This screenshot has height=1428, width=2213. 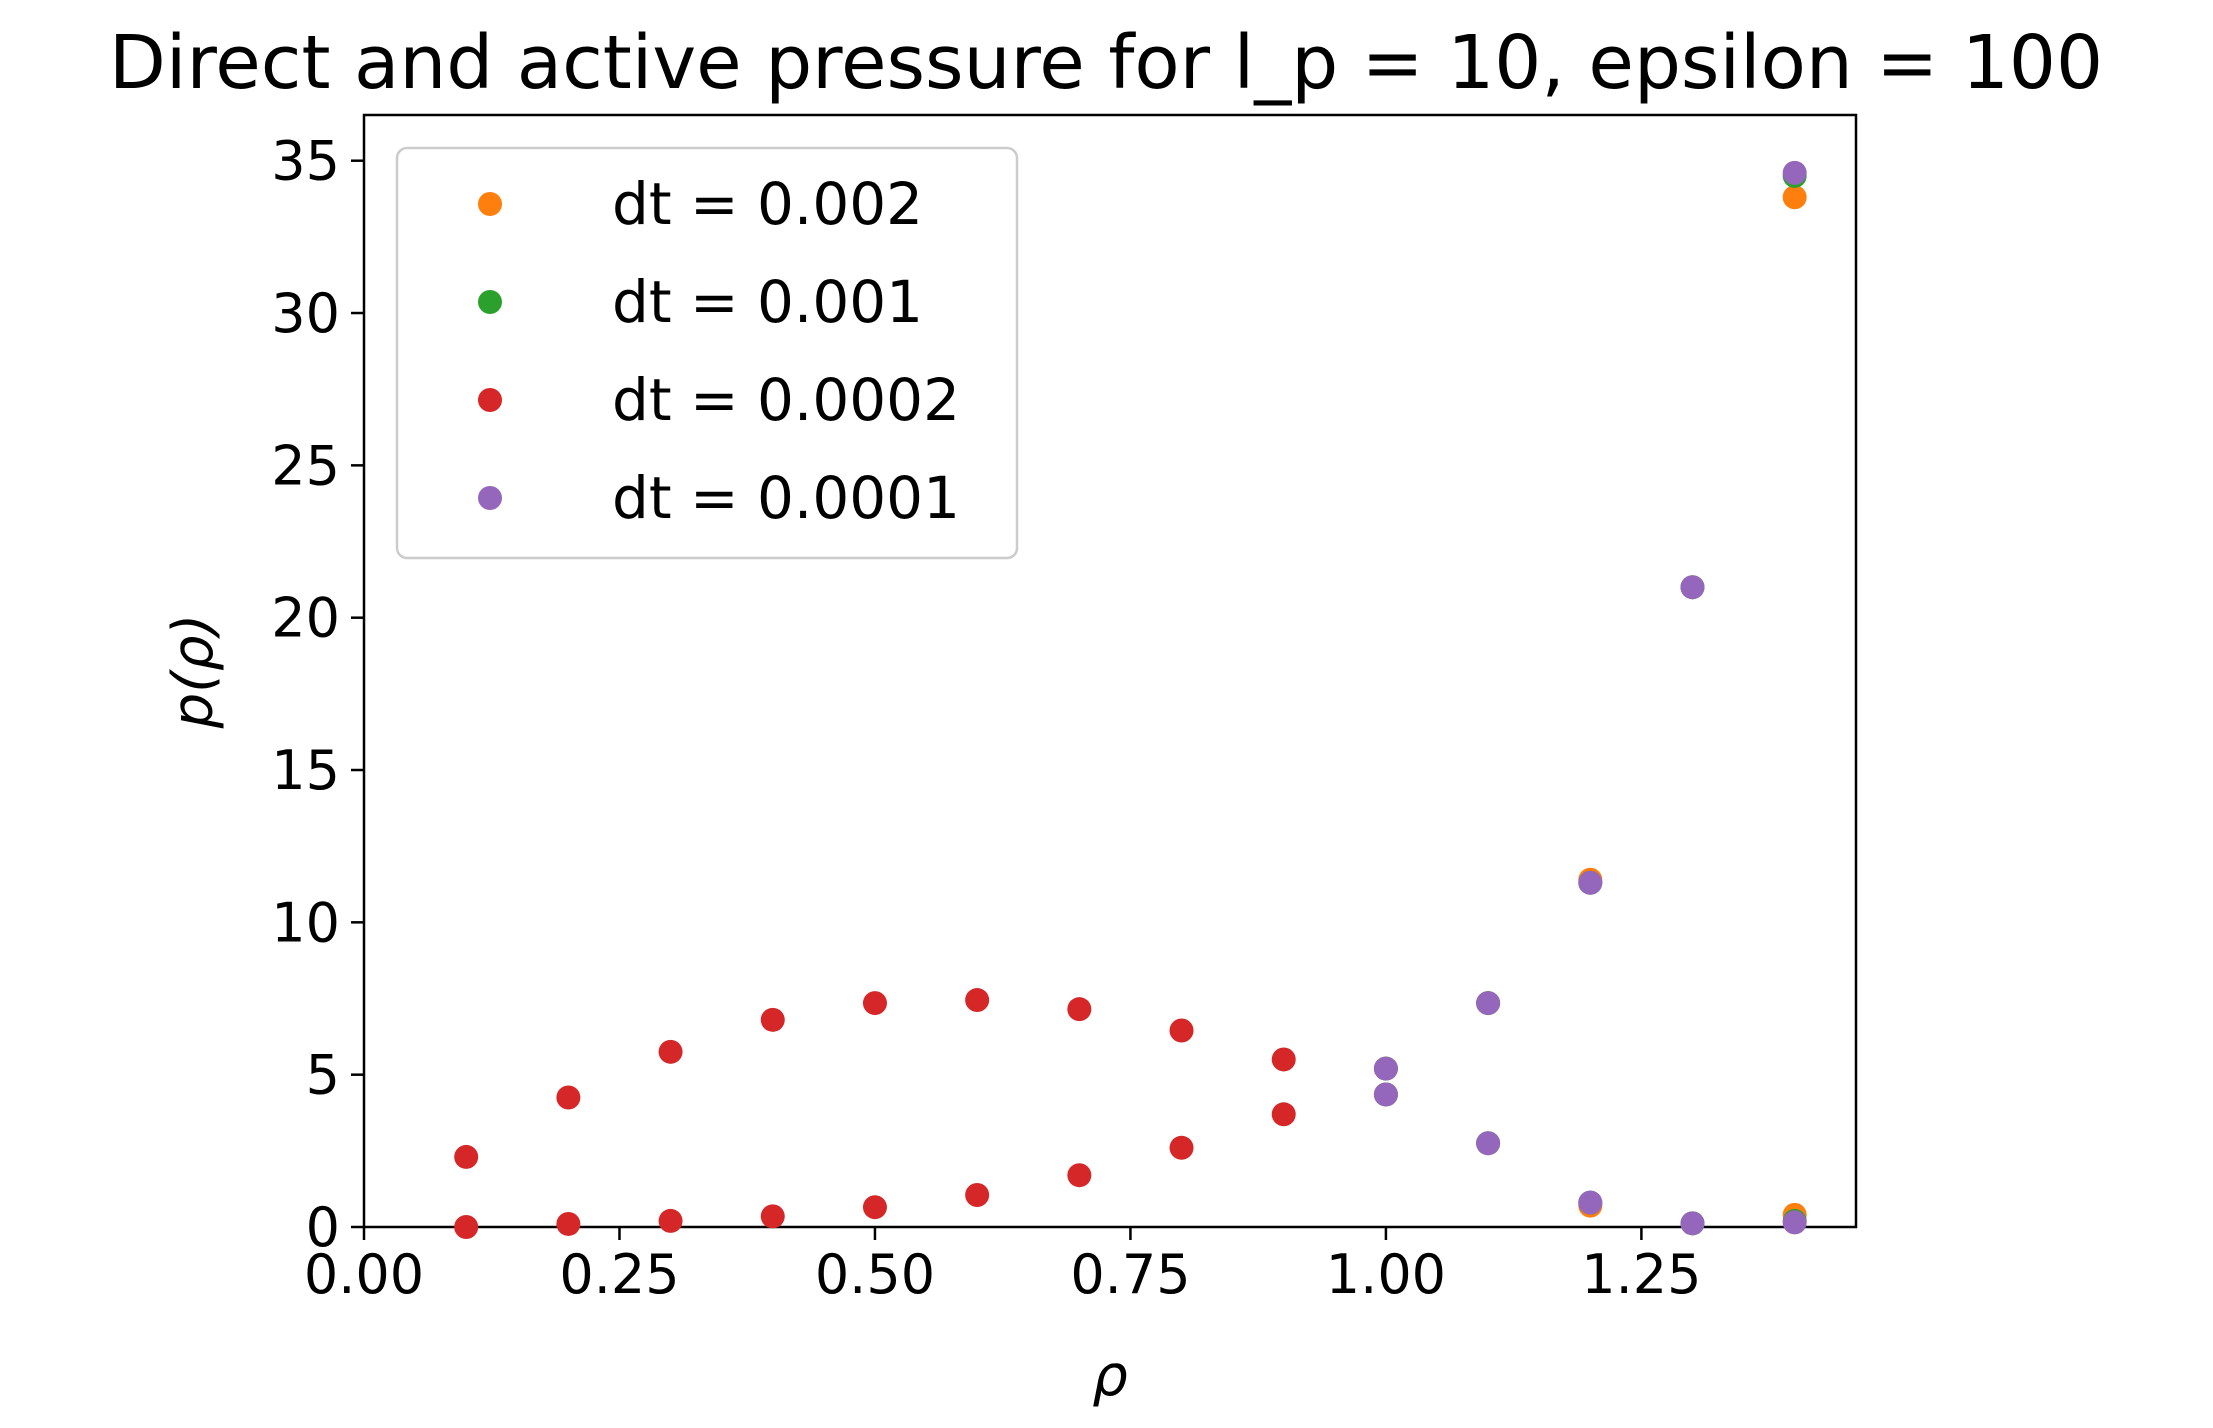 What do you see at coordinates (767, 302) in the screenshot?
I see `legend-label: dt = 0.001` at bounding box center [767, 302].